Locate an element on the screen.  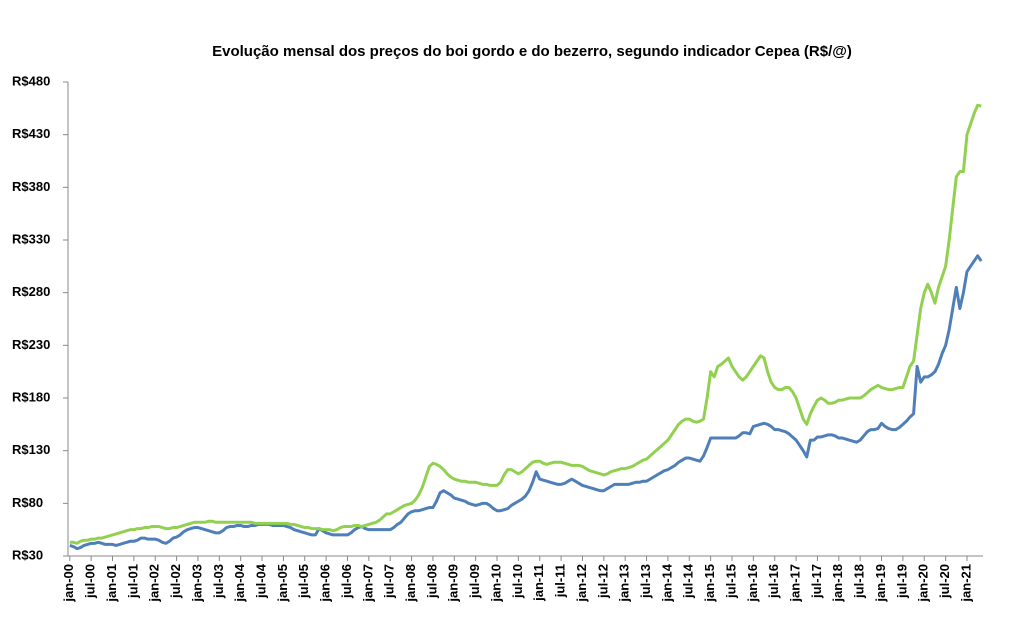
y-tick-label: R$130 is located at coordinates (31, 449).